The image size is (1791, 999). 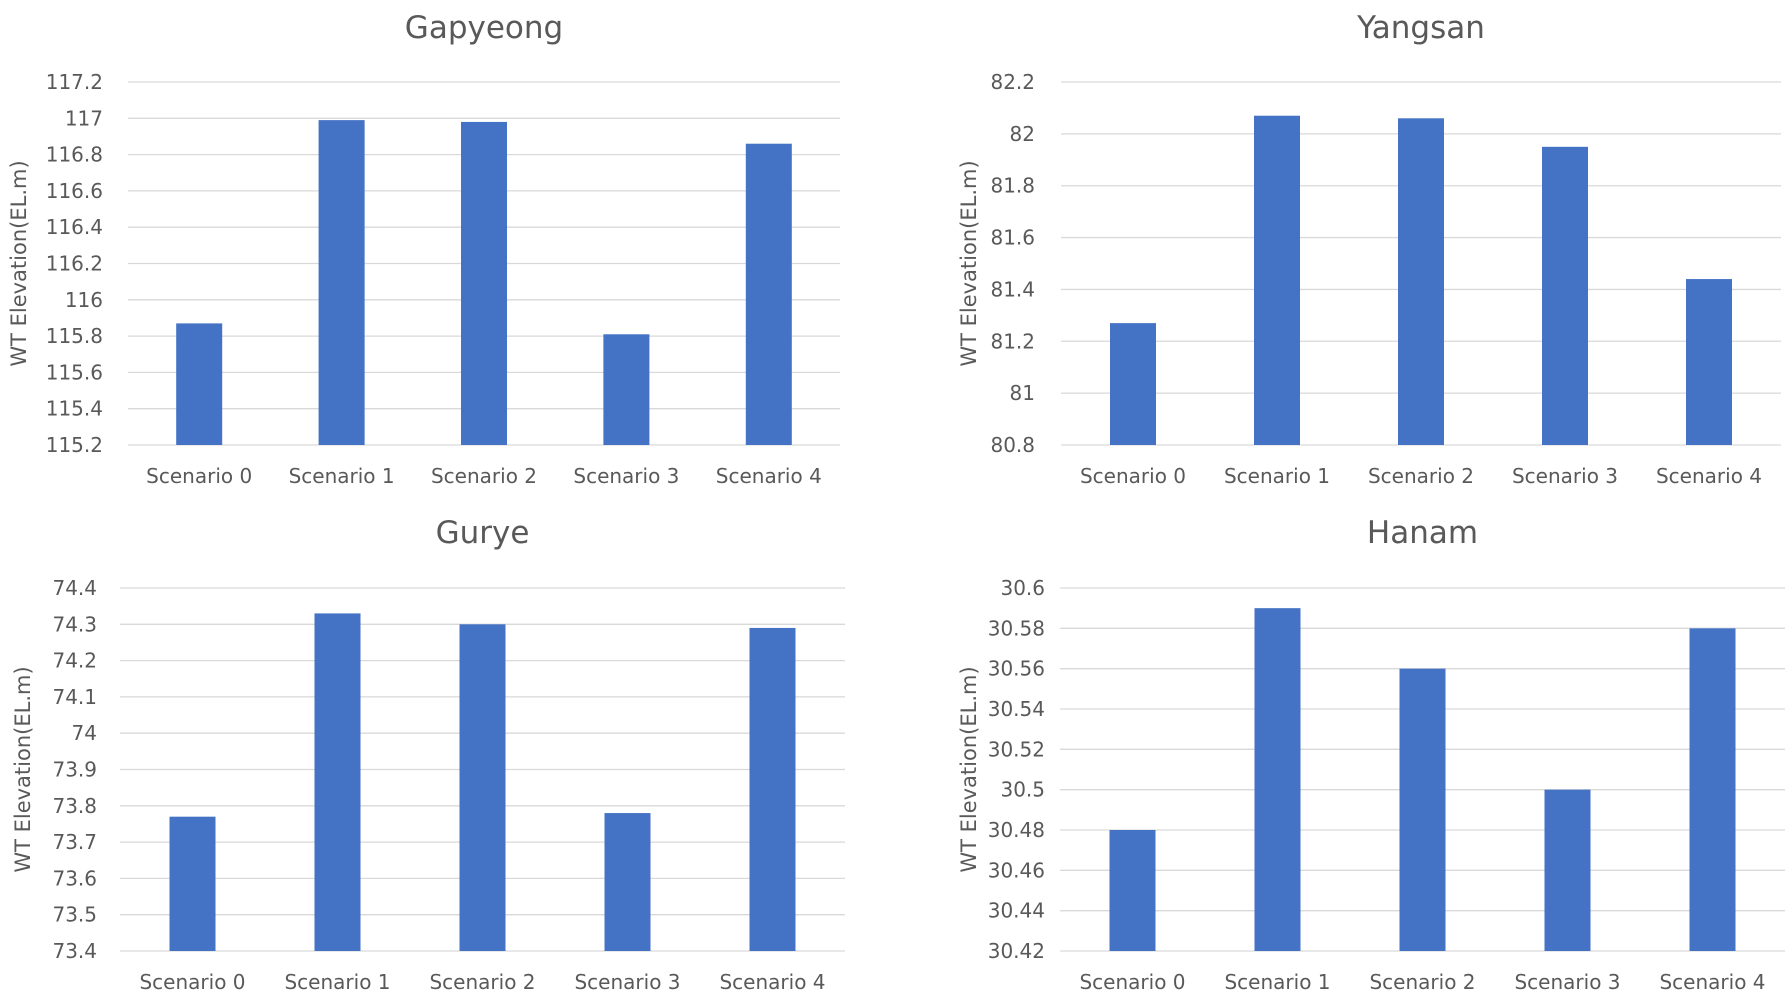 I want to click on y-tick-label: 81.4, so click(x=1012, y=289).